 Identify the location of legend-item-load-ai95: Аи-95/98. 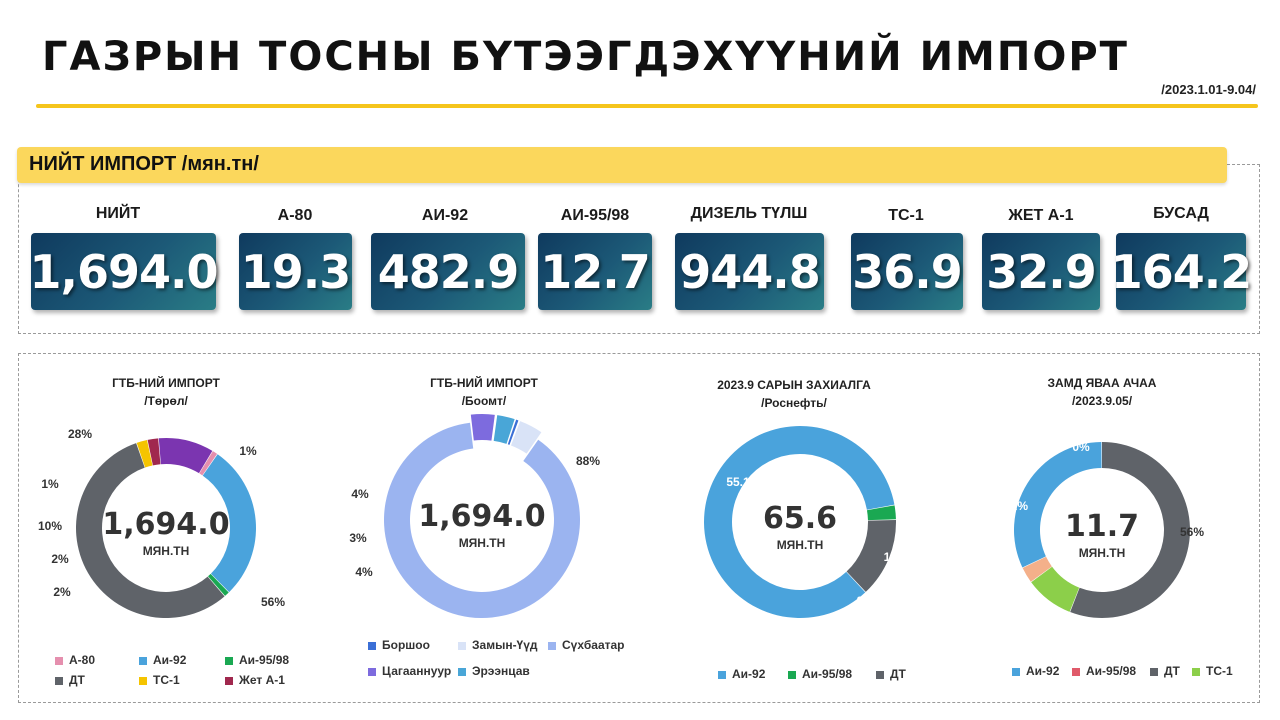
(1104, 671).